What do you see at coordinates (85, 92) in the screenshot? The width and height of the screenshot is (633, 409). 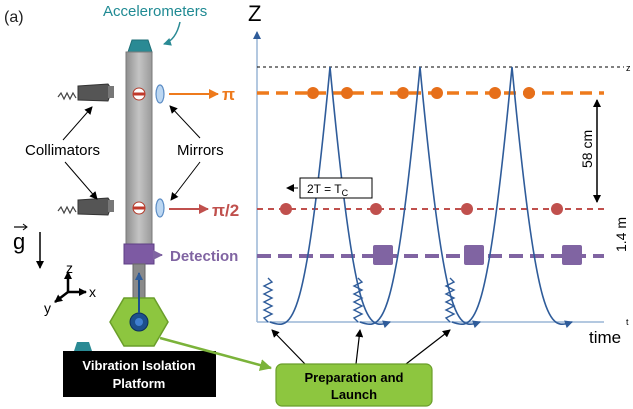 I see `collimator-upper-icon` at bounding box center [85, 92].